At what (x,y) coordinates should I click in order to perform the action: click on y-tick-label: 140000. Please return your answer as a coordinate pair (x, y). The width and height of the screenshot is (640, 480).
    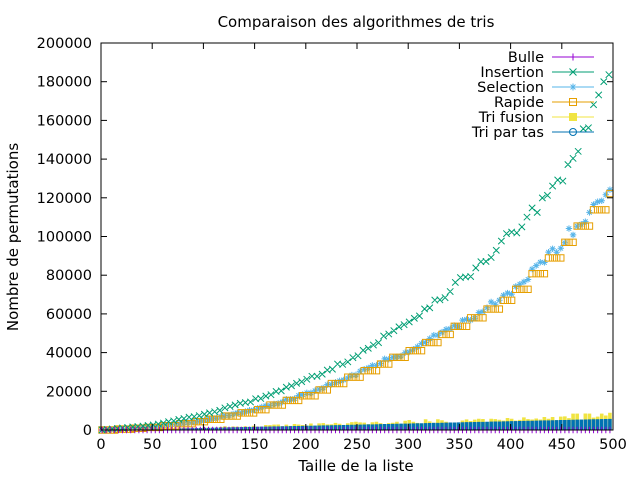
    Looking at the image, I should click on (64, 160).